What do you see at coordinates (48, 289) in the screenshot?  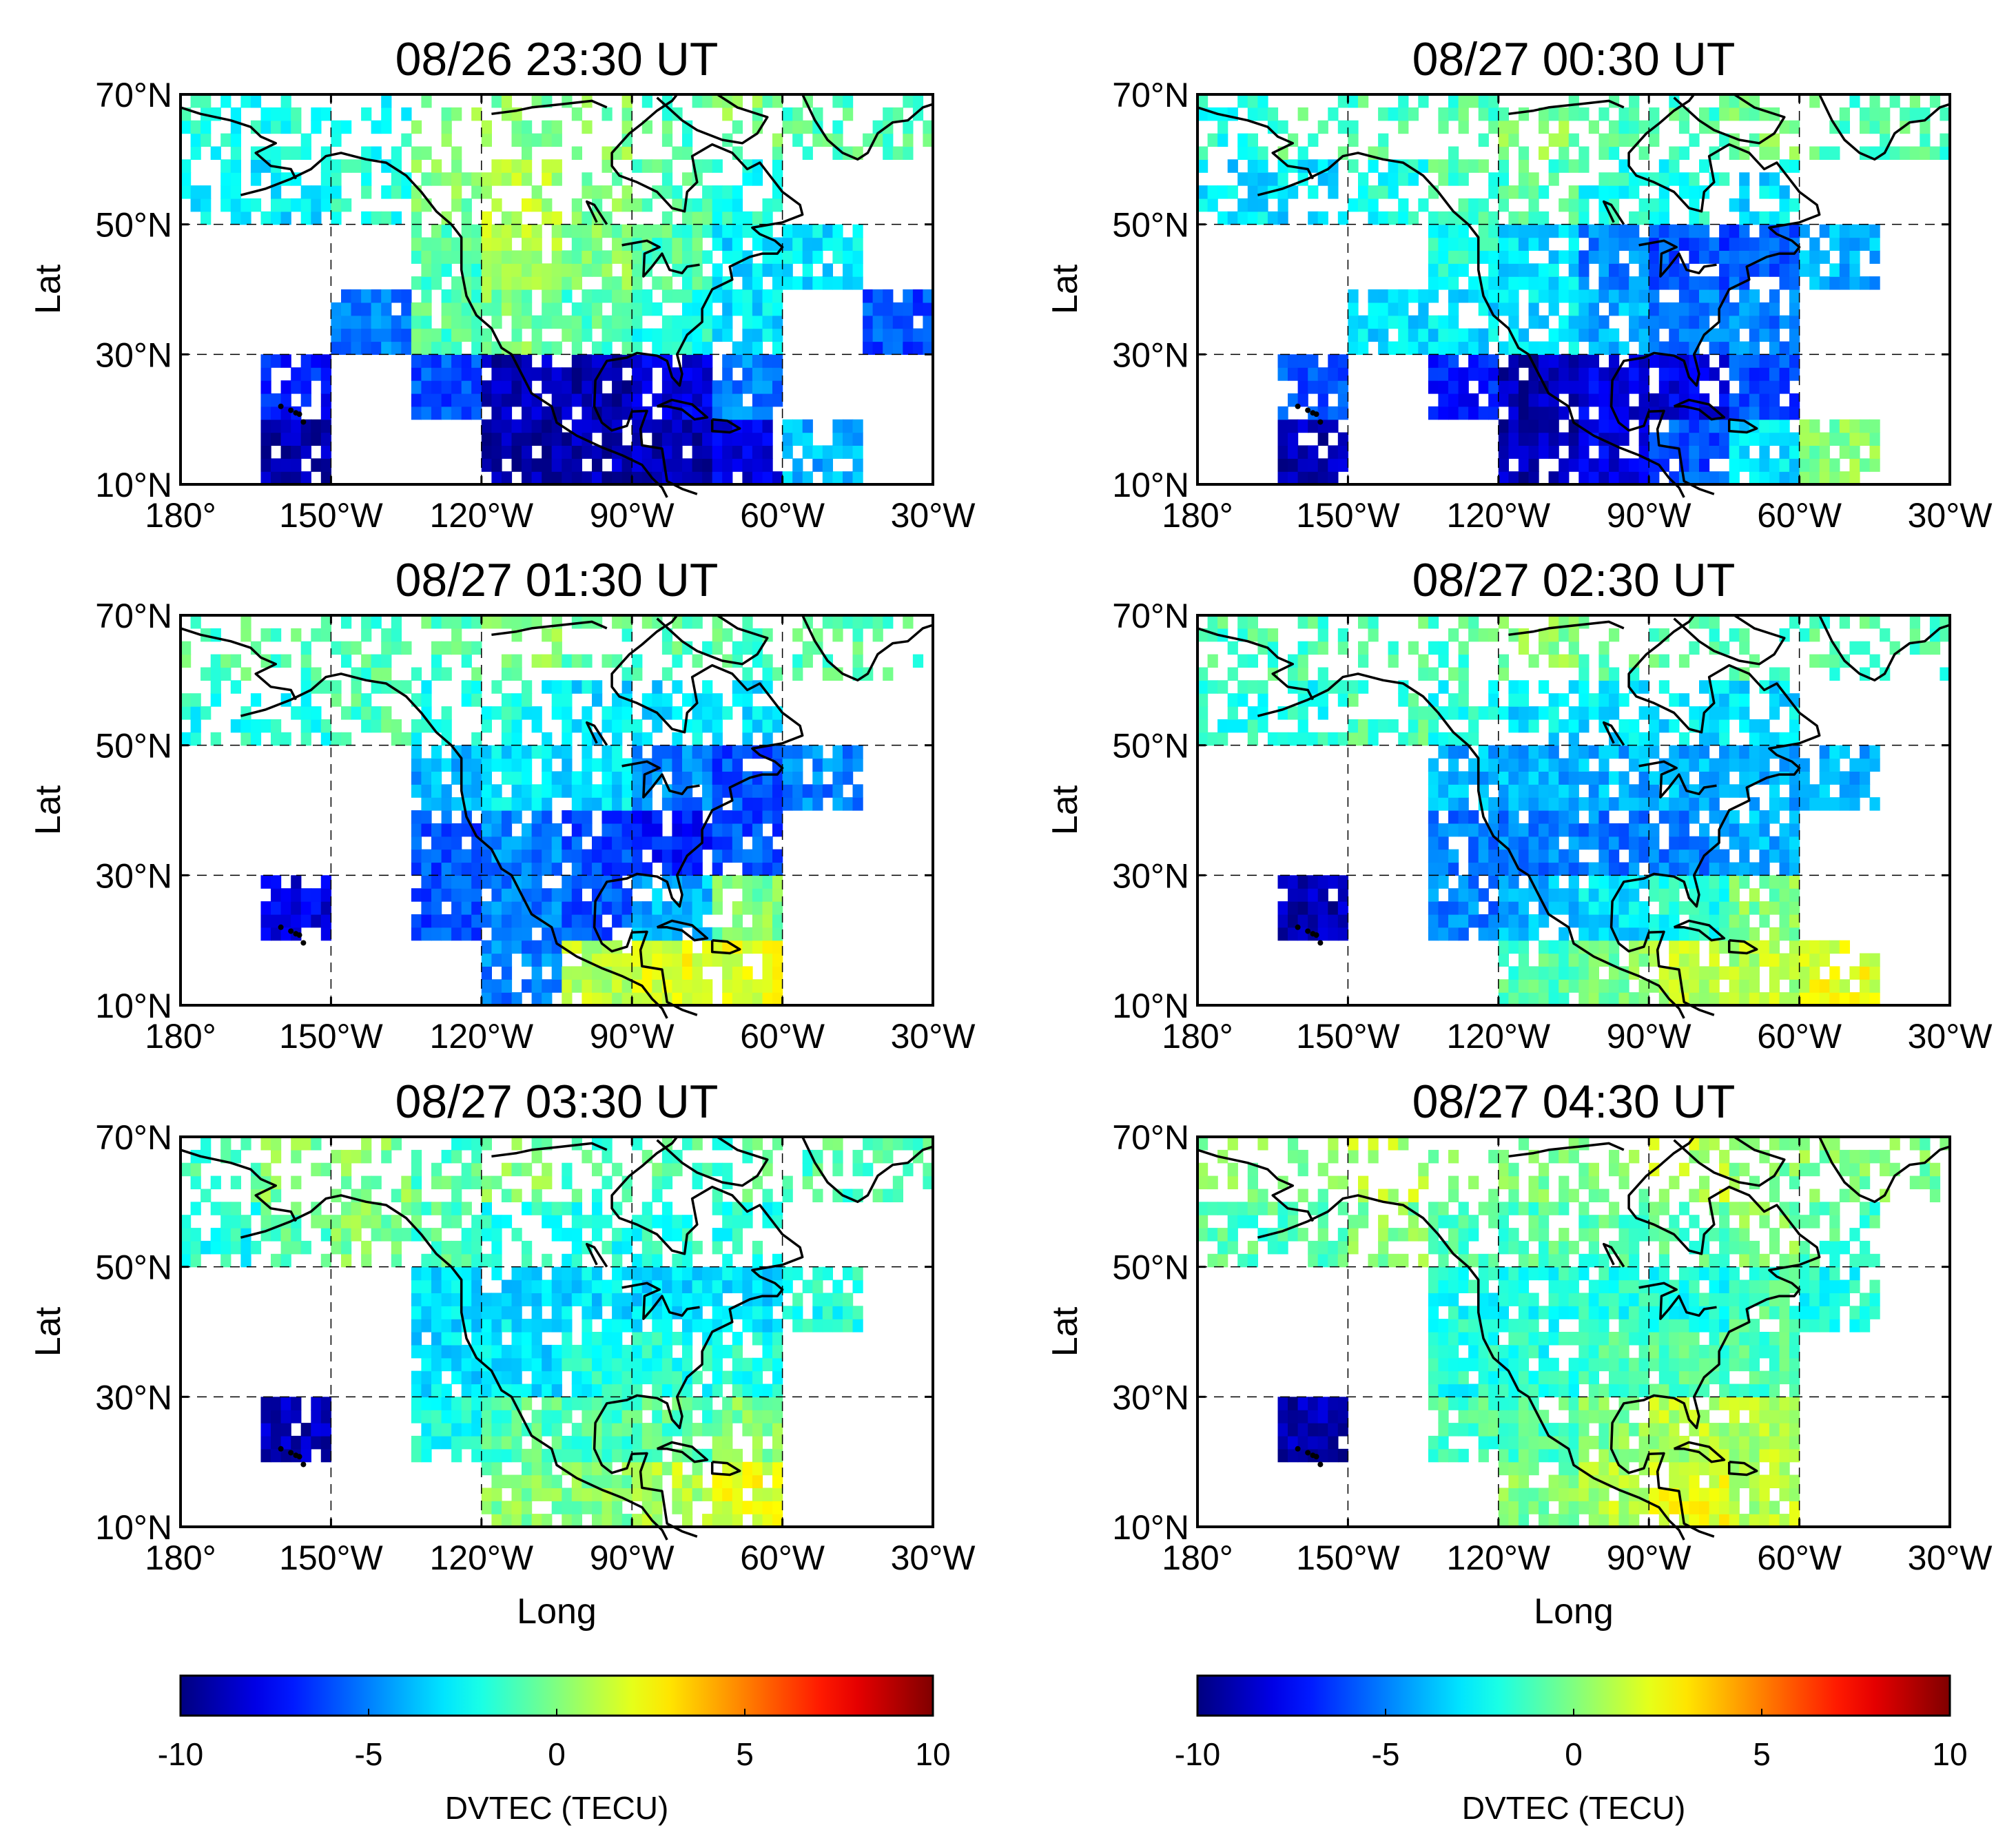 I see `y-axis-label: Lat` at bounding box center [48, 289].